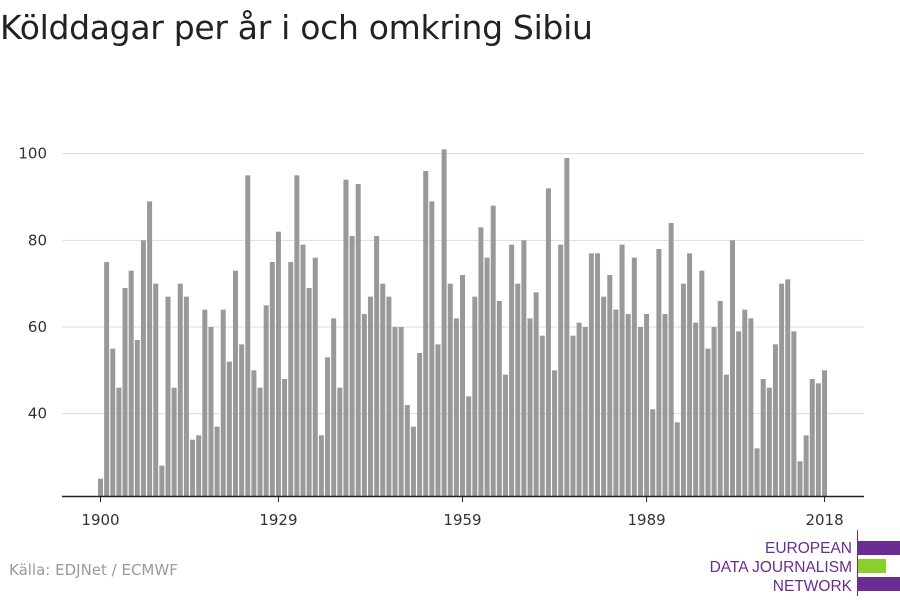  What do you see at coordinates (647, 520) in the screenshot?
I see `x-tick-label: 1989` at bounding box center [647, 520].